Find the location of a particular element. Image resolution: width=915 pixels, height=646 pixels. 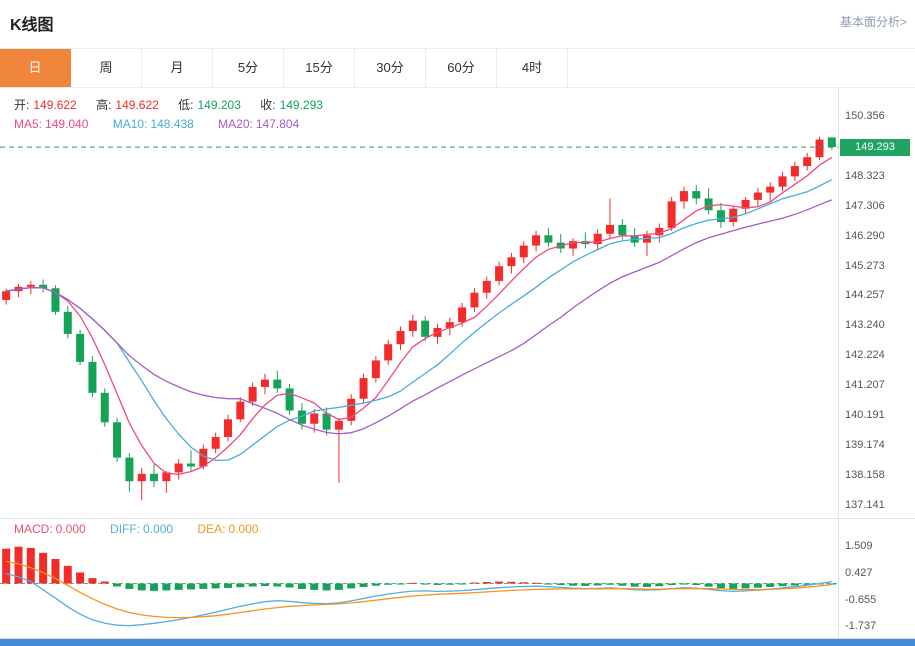

low-label: 低: is located at coordinates (186, 105).